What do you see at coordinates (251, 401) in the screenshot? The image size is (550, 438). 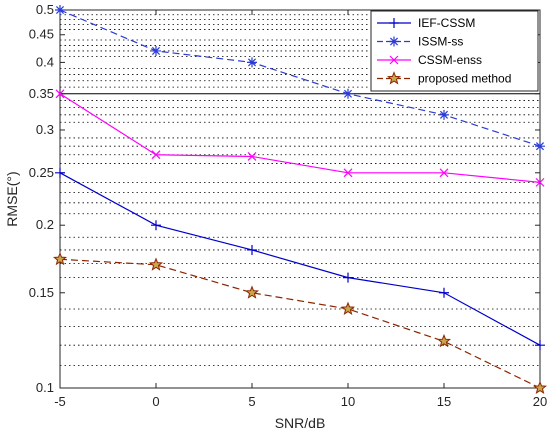 I see `x-tick-label: 5` at bounding box center [251, 401].